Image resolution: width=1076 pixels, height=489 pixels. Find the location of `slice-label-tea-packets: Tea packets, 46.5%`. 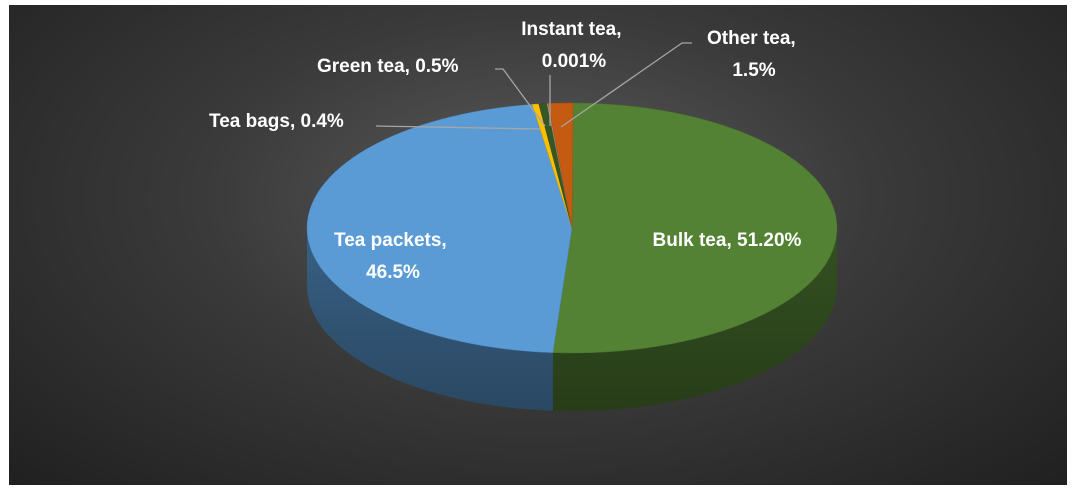

slice-label-tea-packets: Tea packets, 46.5% is located at coordinates (393, 256).